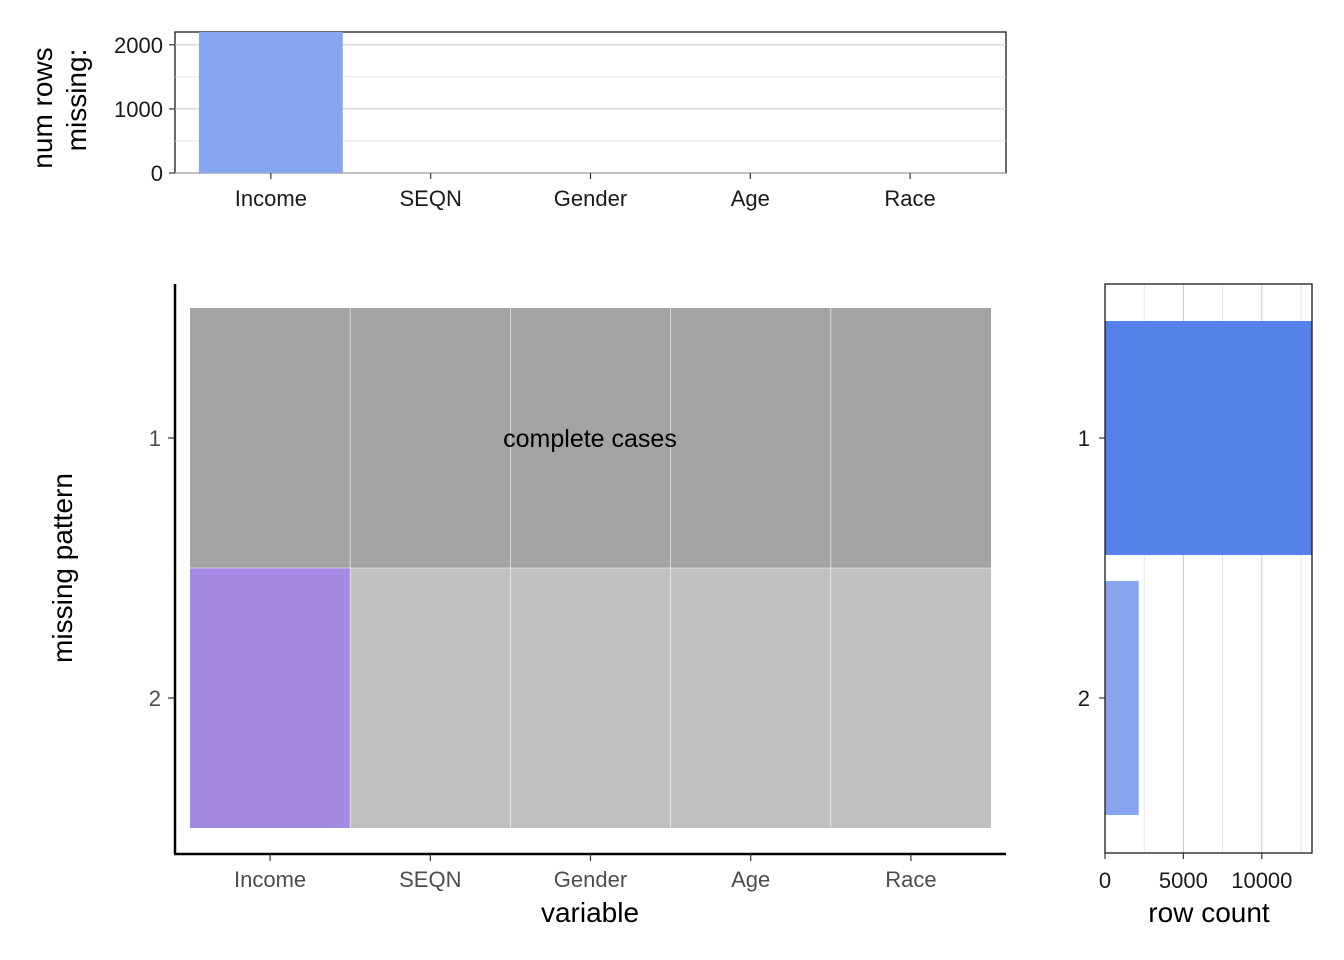 This screenshot has width=1344, height=960. I want to click on right-panel-bars, so click(1208, 568).